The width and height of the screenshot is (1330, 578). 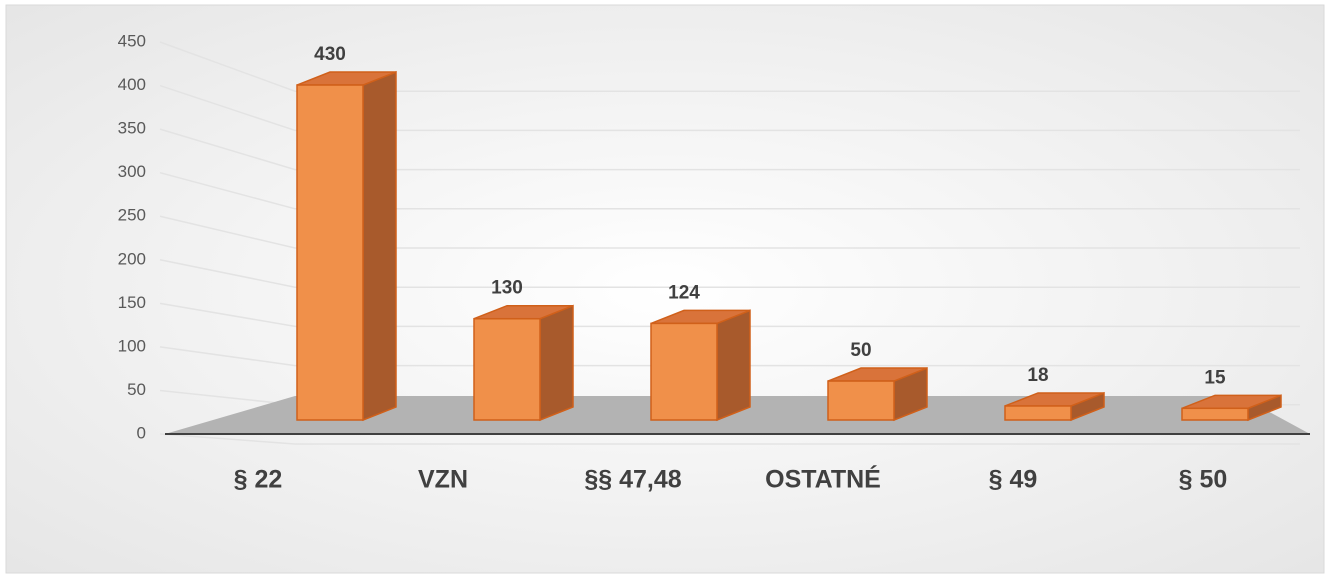 What do you see at coordinates (507, 288) in the screenshot?
I see `value-label: 130` at bounding box center [507, 288].